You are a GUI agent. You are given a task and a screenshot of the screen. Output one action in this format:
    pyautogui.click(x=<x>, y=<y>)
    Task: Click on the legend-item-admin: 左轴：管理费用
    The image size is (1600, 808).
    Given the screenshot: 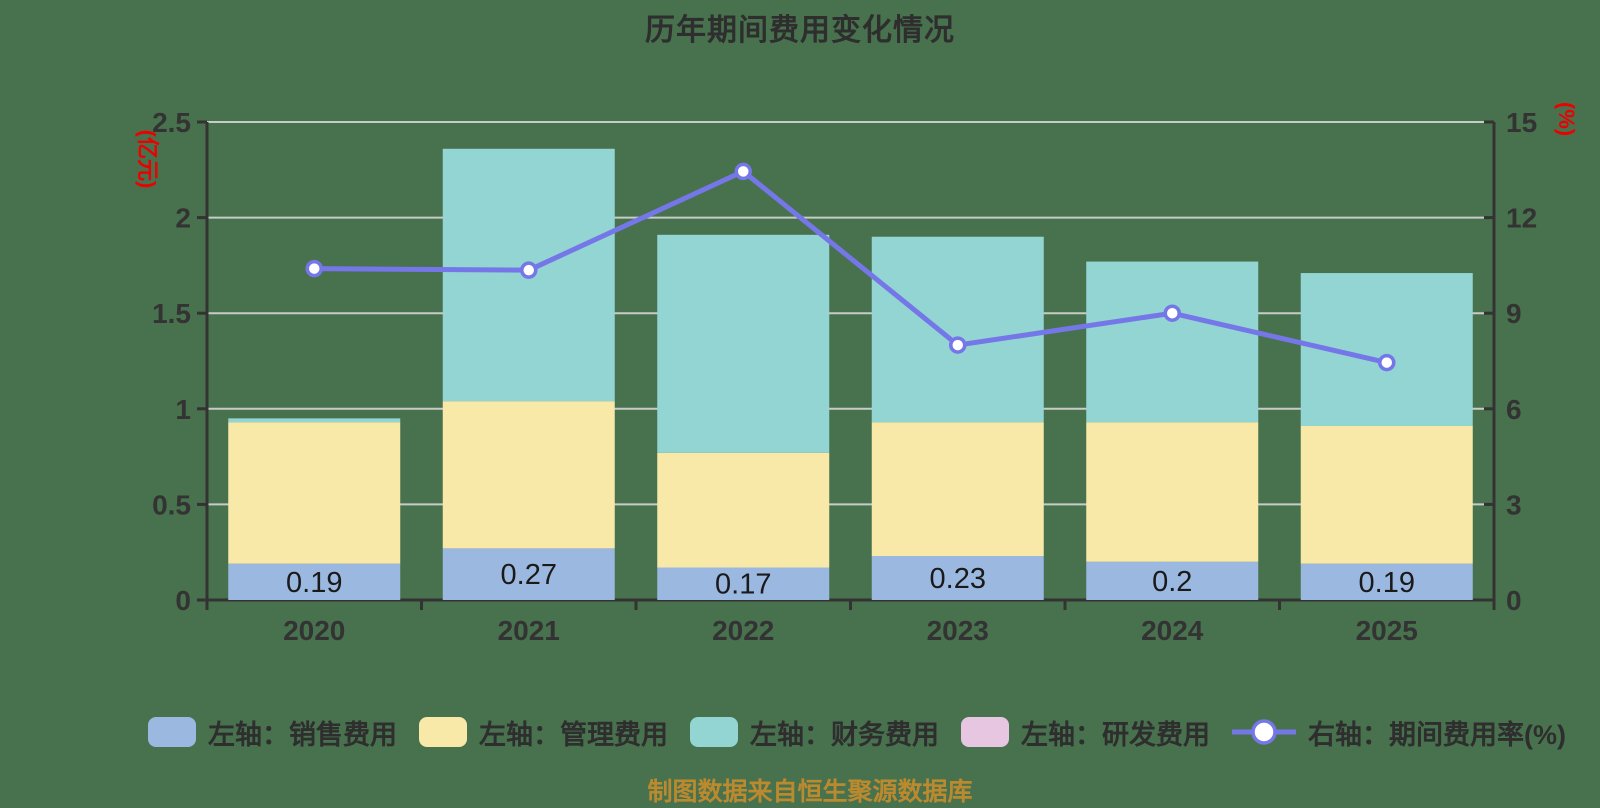 What is the action you would take?
    pyautogui.click(x=543, y=732)
    